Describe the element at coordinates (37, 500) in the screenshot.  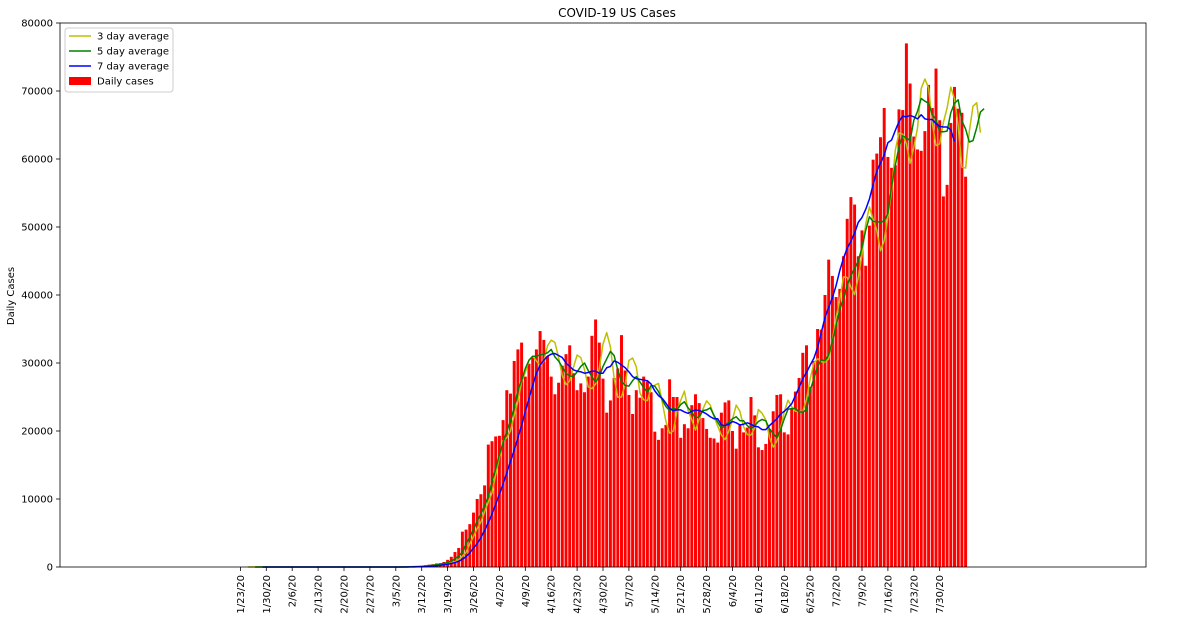
I see `y-tick-label: 10000` at that location.